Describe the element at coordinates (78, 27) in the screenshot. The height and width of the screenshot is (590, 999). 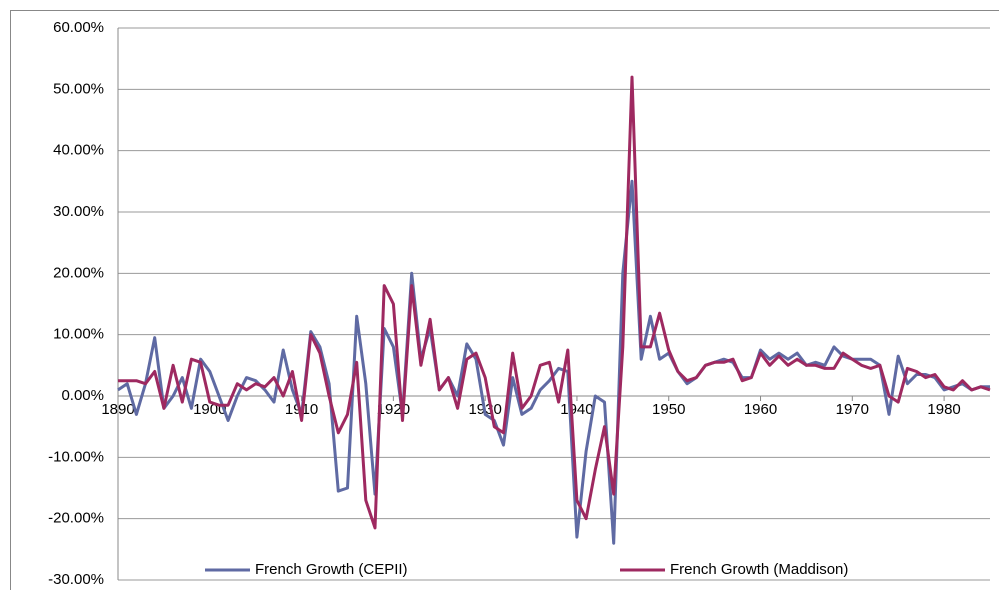
I see `y-tick-label: 60.00%` at that location.